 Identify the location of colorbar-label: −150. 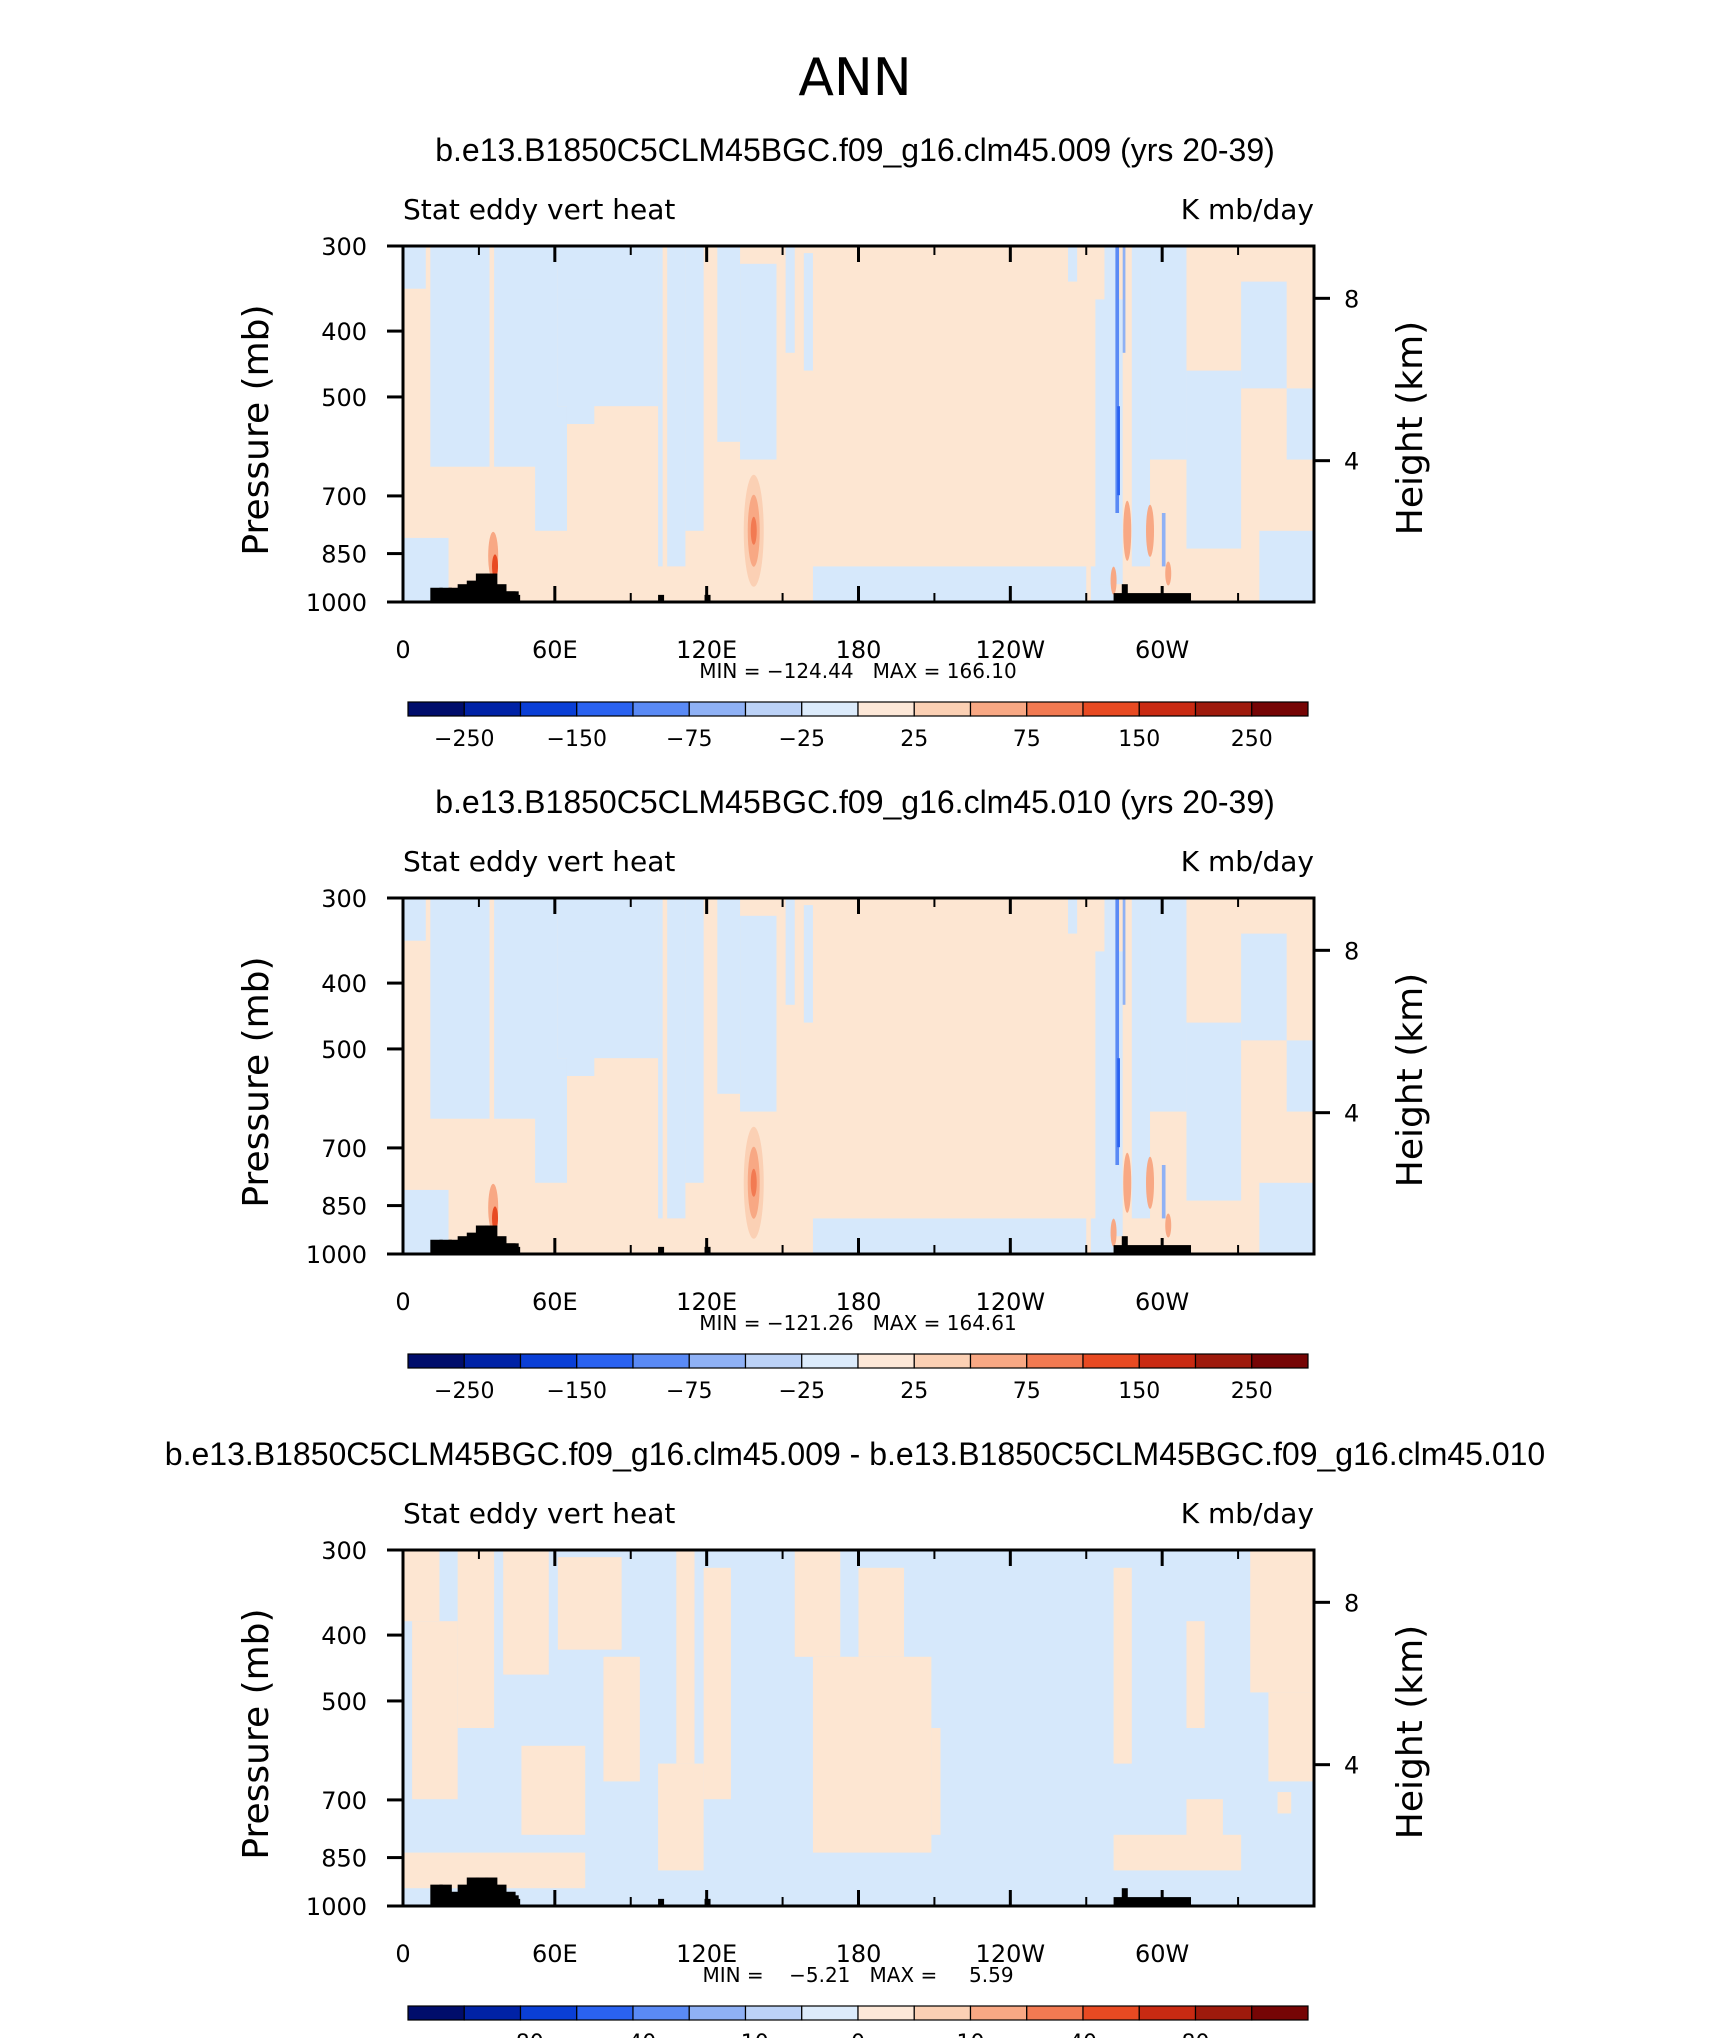
(577, 1391).